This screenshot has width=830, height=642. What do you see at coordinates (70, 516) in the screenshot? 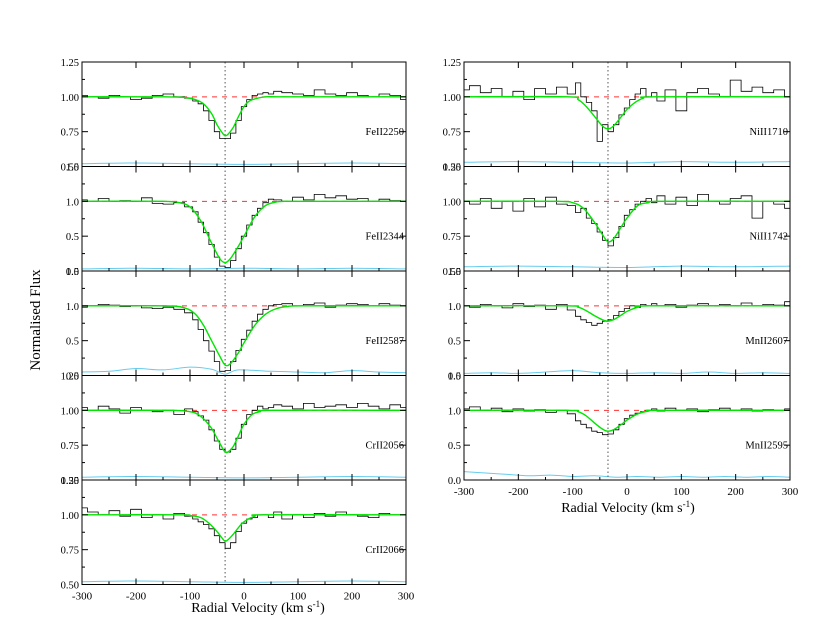
I see `ytick-label-CrII2066-2: 1.00` at bounding box center [70, 516].